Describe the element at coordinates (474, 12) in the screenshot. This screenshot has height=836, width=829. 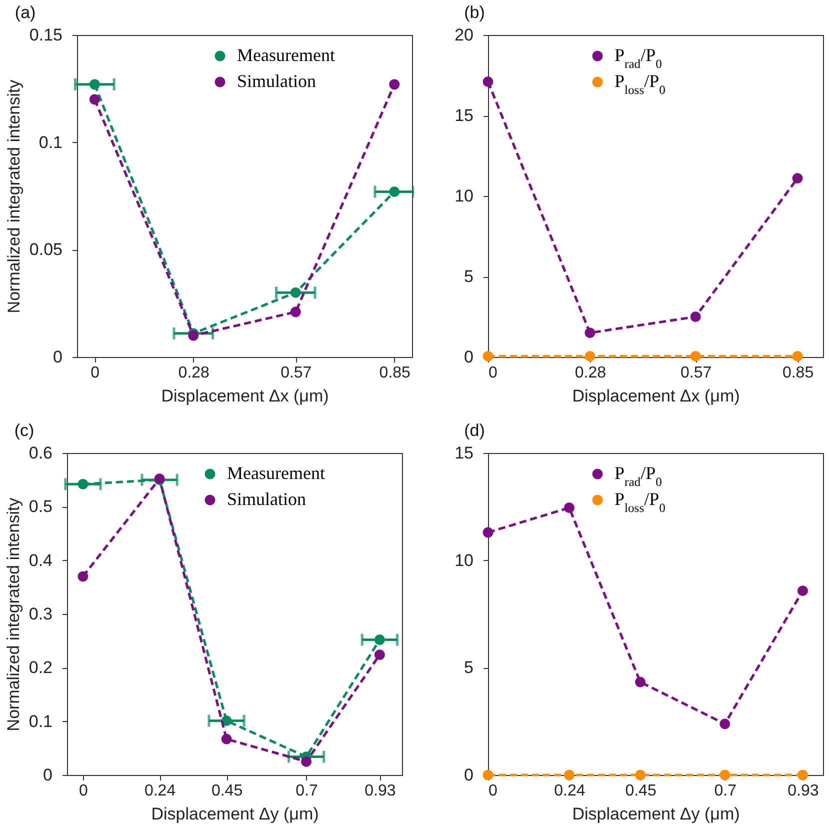
I see `chart-title: (b)` at that location.